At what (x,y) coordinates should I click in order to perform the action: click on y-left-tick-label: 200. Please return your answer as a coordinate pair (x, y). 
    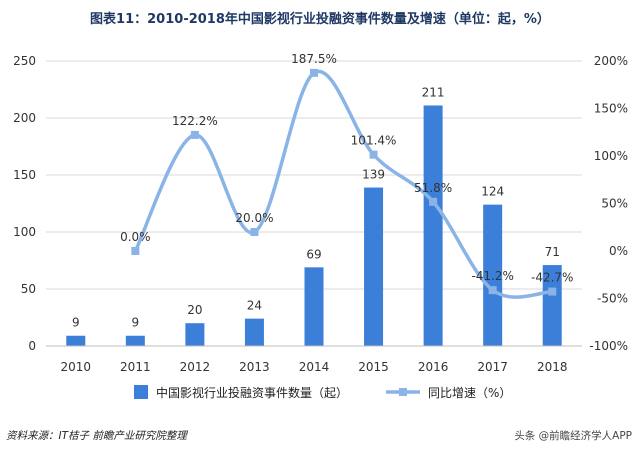
    Looking at the image, I should click on (24, 118).